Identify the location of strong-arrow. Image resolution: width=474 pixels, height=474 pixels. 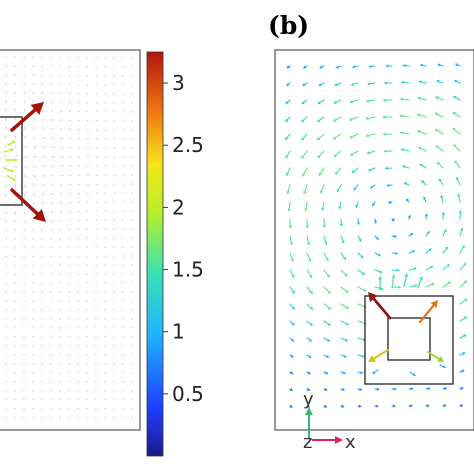
(380, 306).